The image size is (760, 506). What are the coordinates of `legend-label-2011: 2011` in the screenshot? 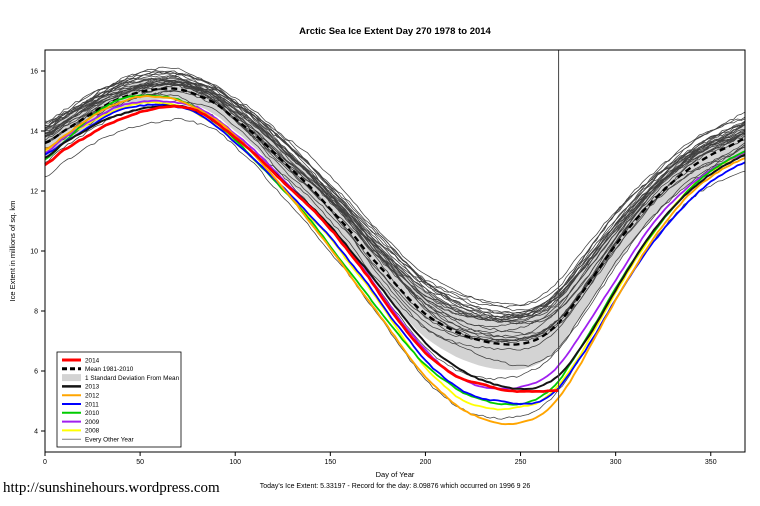 It's located at (92, 404).